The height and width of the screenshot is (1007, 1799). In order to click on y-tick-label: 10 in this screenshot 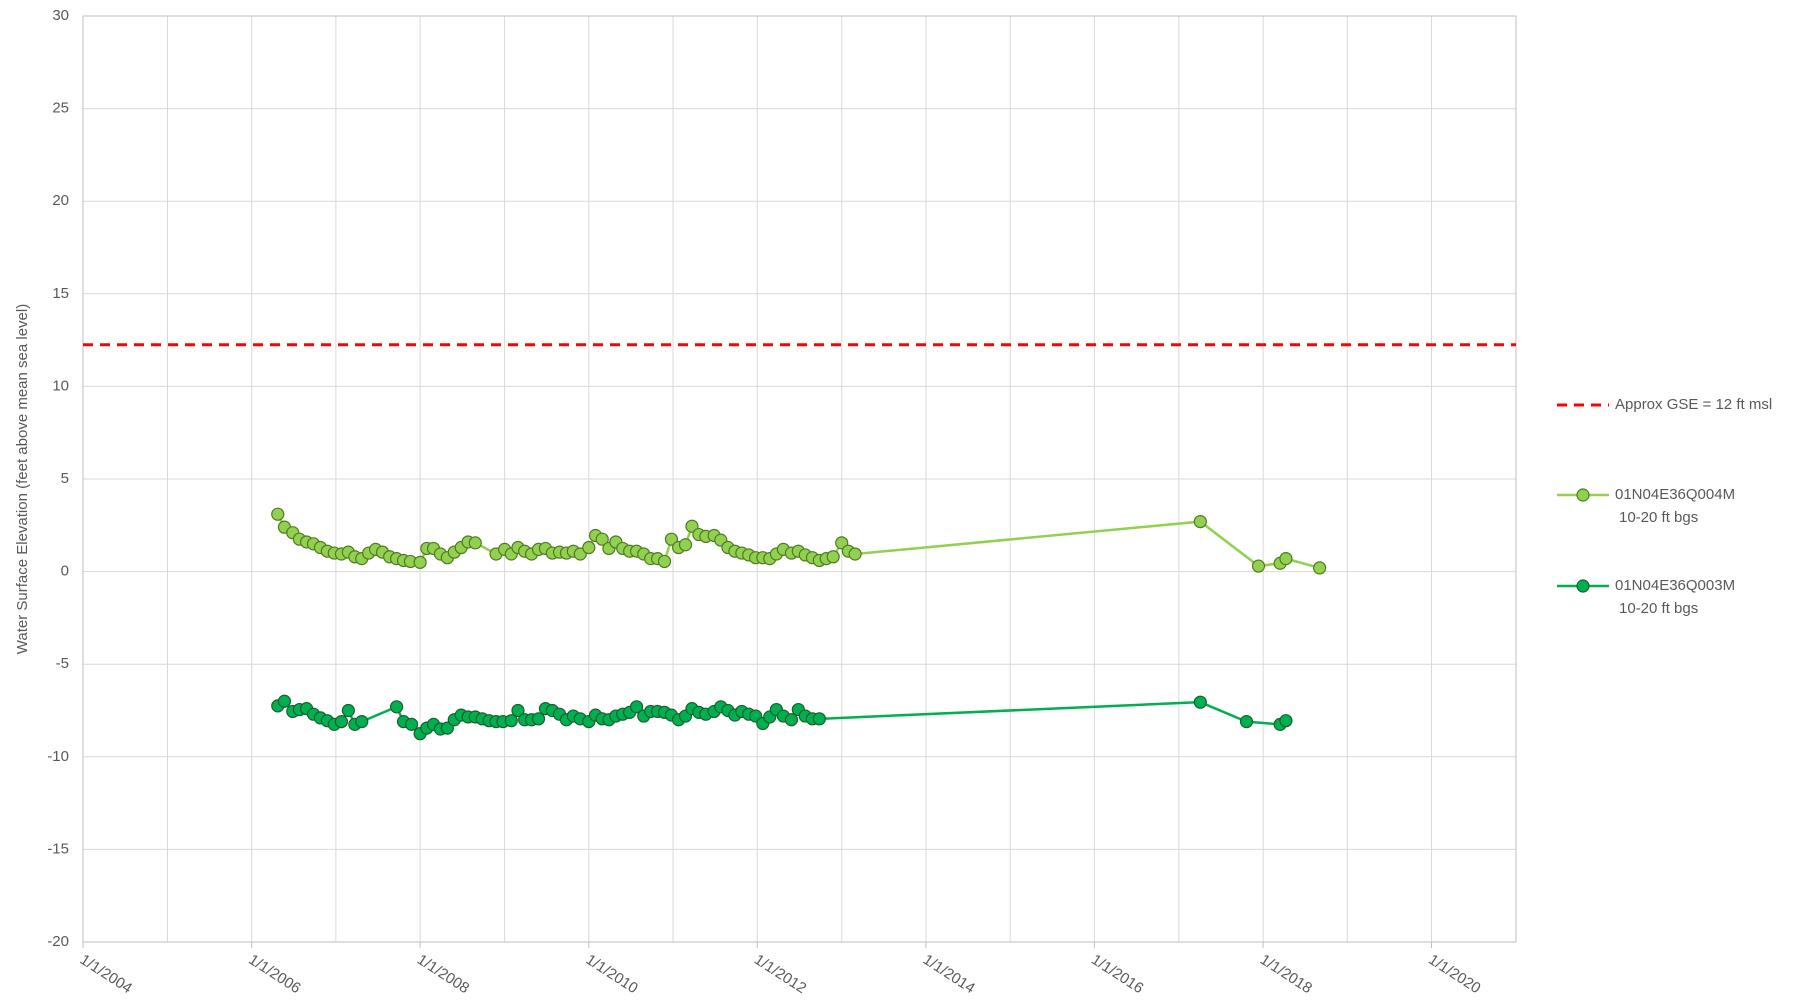, I will do `click(60, 385)`.